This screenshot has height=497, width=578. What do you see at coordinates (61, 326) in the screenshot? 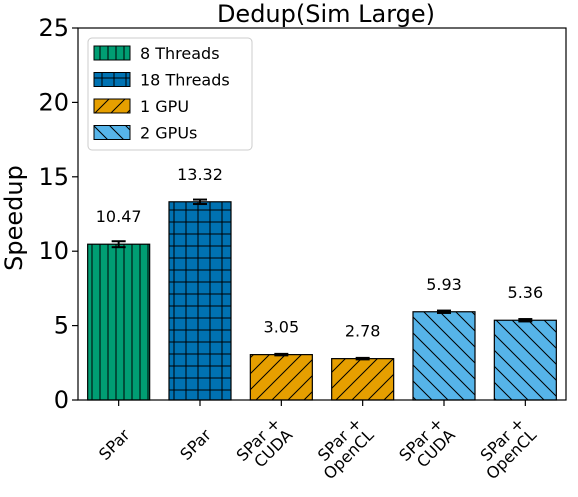
I see `y-tick-label: 5` at bounding box center [61, 326].